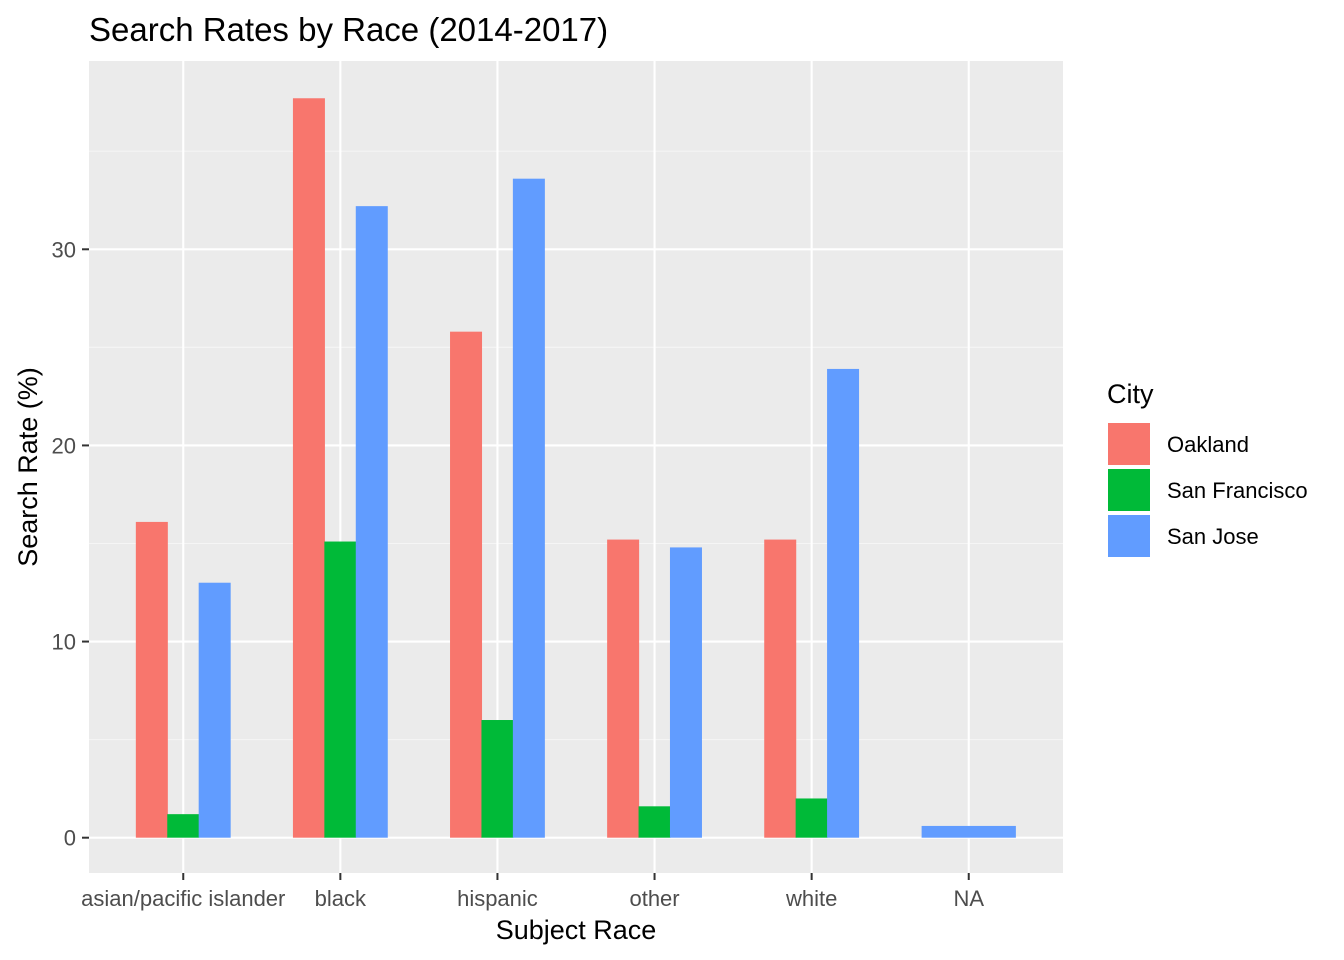 The image size is (1344, 960). What do you see at coordinates (28, 467) in the screenshot?
I see `y-axis-title: Search Rate (%)` at bounding box center [28, 467].